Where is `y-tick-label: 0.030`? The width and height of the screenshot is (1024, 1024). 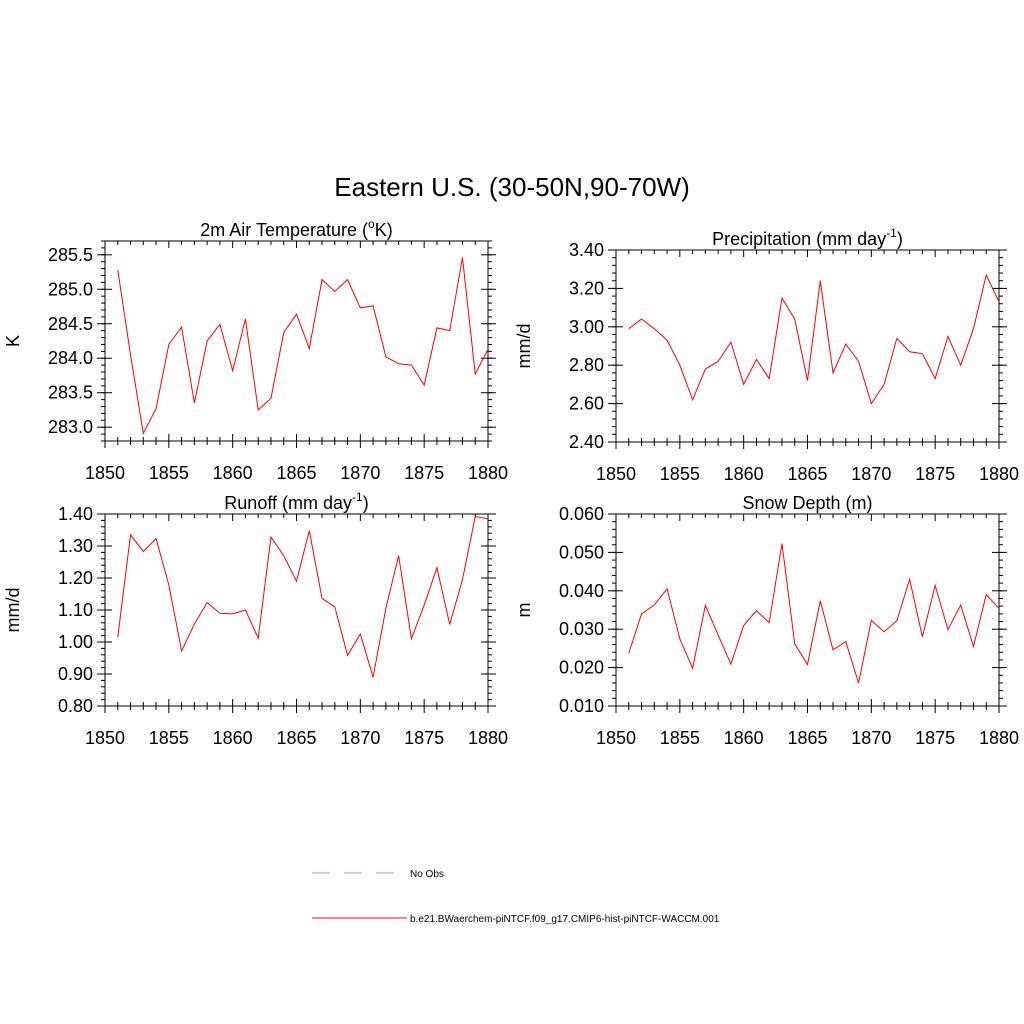 y-tick-label: 0.030 is located at coordinates (581, 629).